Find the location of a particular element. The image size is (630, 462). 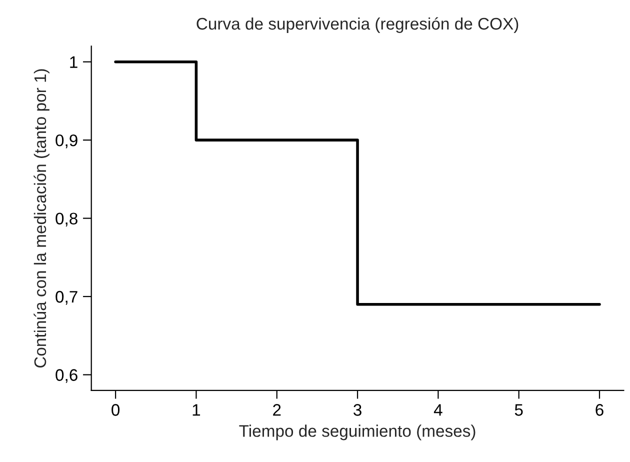

y-tick-label: 0,6 is located at coordinates (67, 376).